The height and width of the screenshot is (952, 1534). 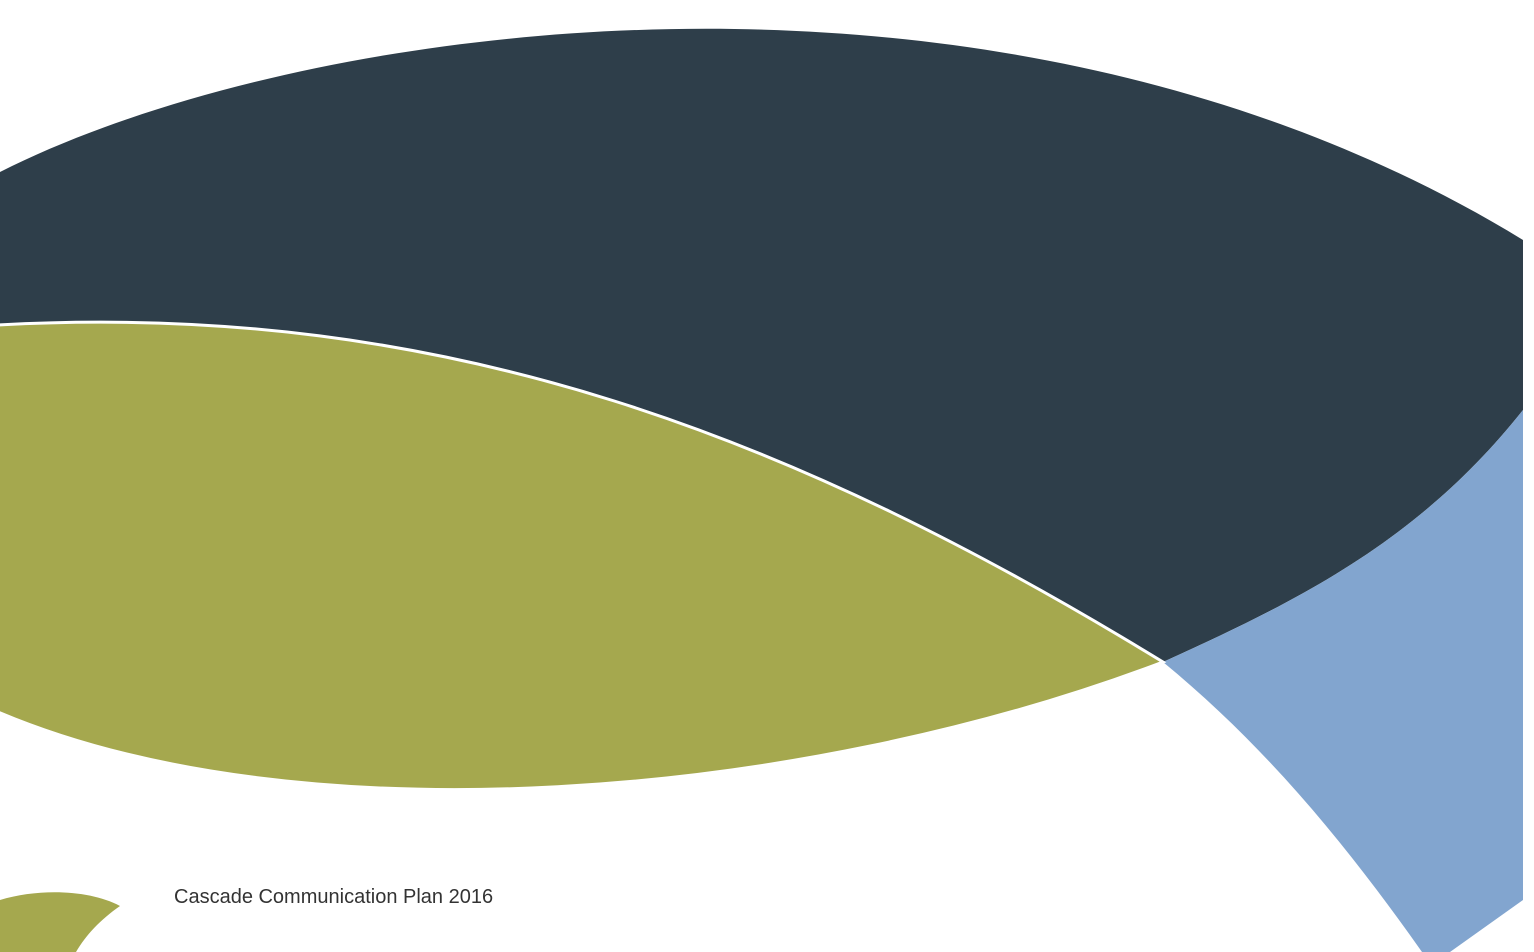 I want to click on blue-shape, so click(x=1343, y=681).